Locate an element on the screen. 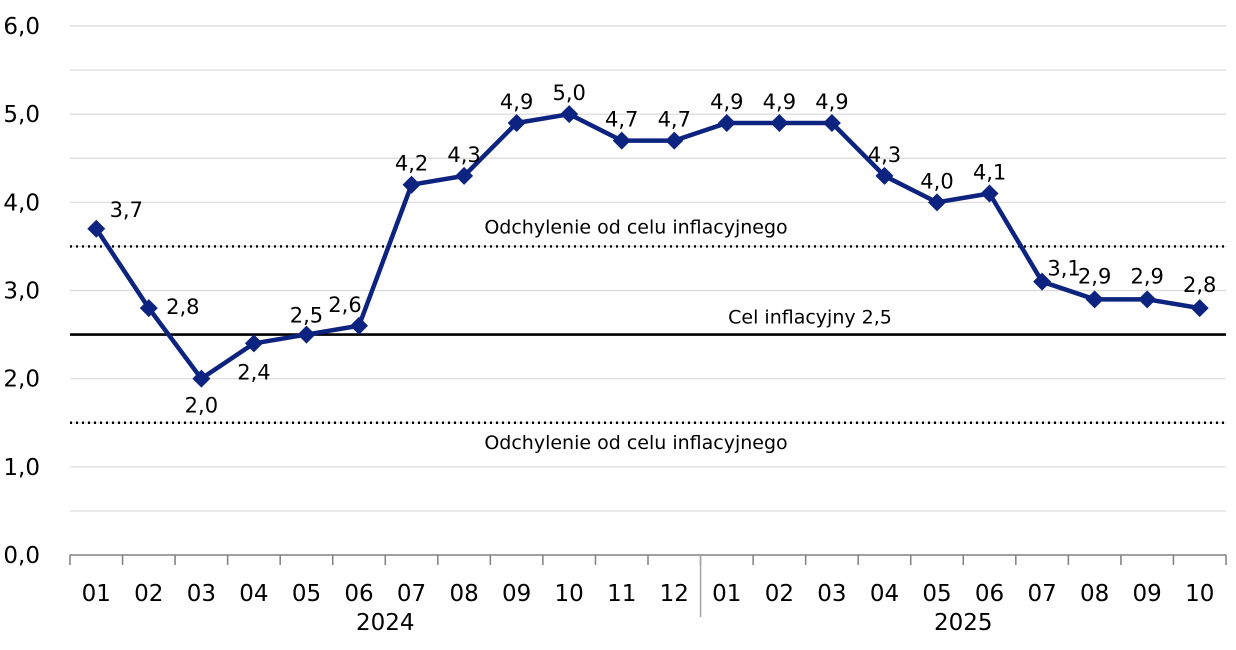  x-tick-label: 11 is located at coordinates (621, 594).